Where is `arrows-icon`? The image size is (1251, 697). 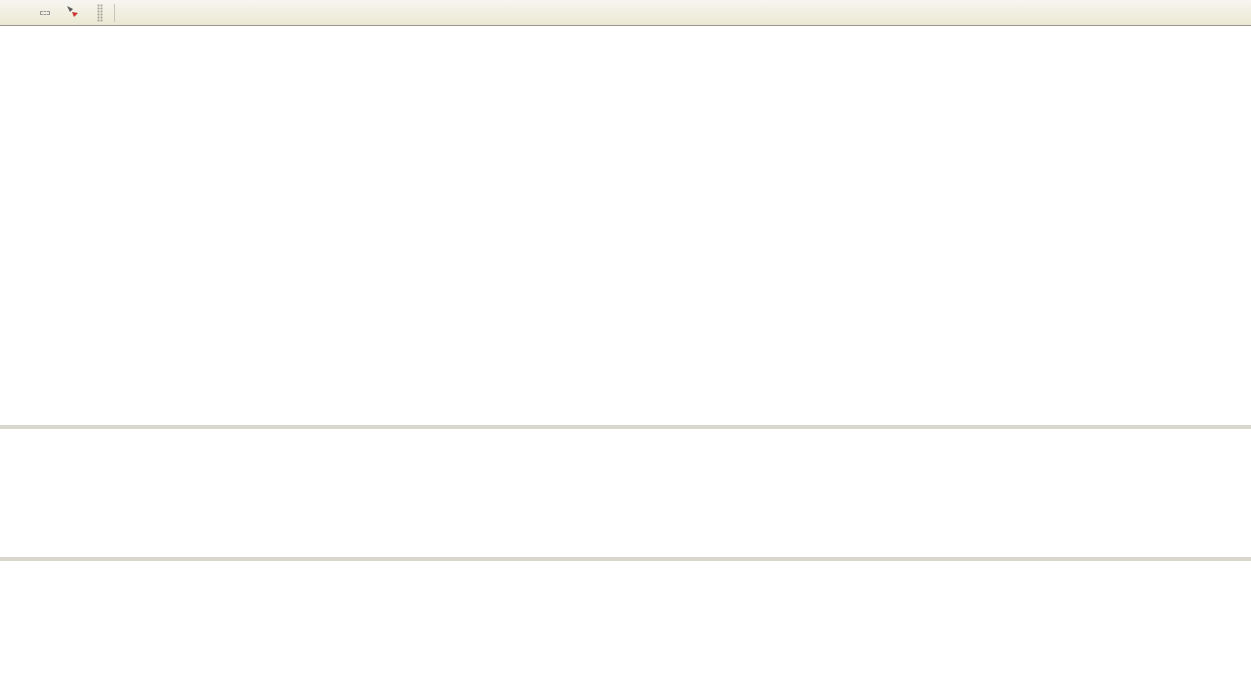 arrows-icon is located at coordinates (72, 12).